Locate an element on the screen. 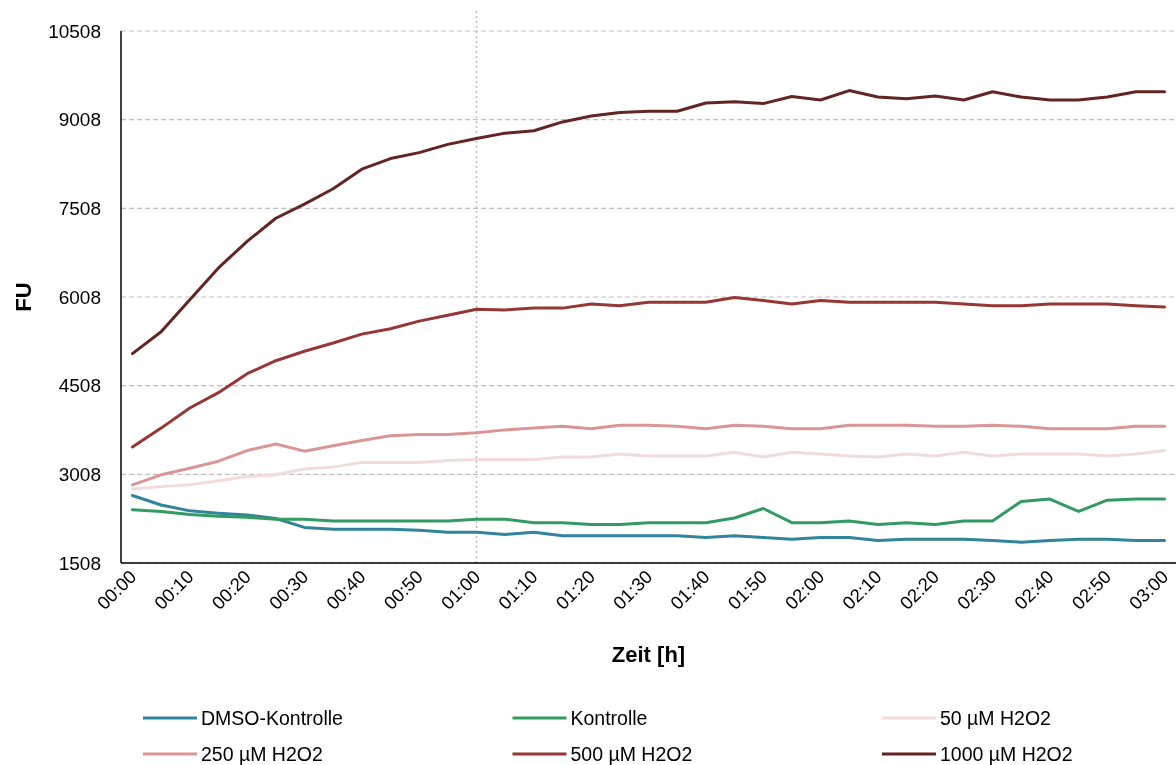 The height and width of the screenshot is (765, 1176). legend-label: 250 µM H2O2 is located at coordinates (262, 753).